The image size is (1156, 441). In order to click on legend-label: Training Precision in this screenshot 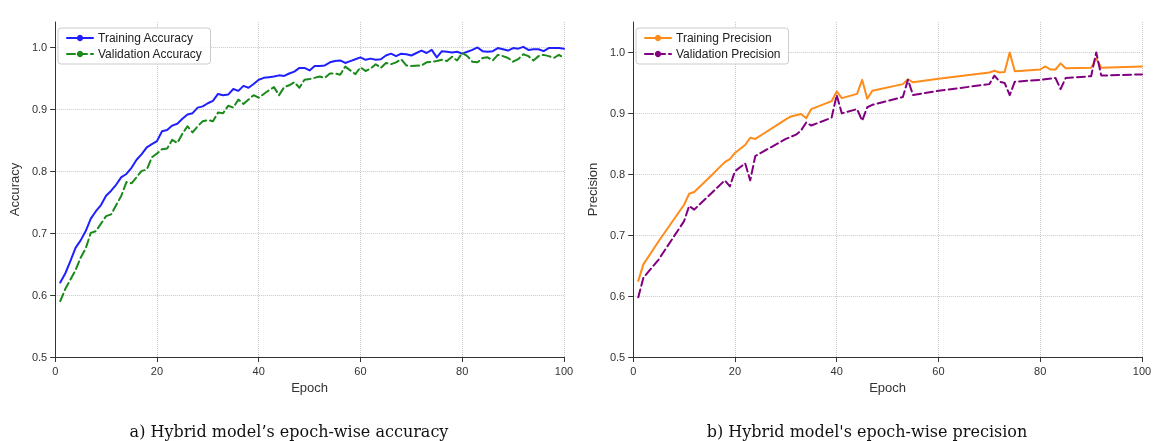, I will do `click(724, 38)`.